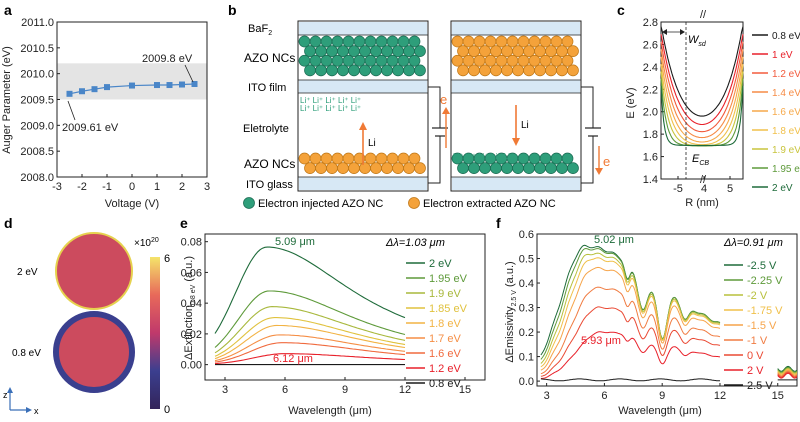  I want to click on ytick-label: 2009.5, so click(37, 101).